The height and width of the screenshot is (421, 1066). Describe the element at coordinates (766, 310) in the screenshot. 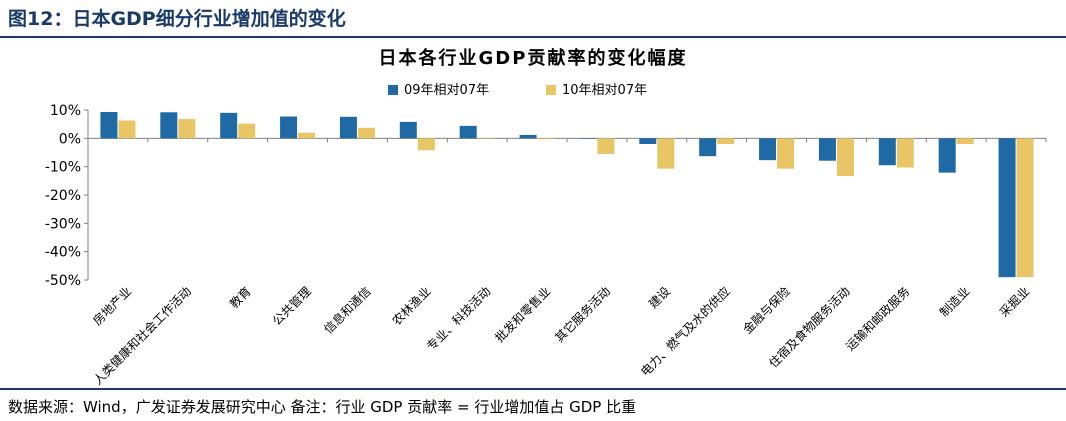

I see `x-tick-label: 金融与保险` at that location.